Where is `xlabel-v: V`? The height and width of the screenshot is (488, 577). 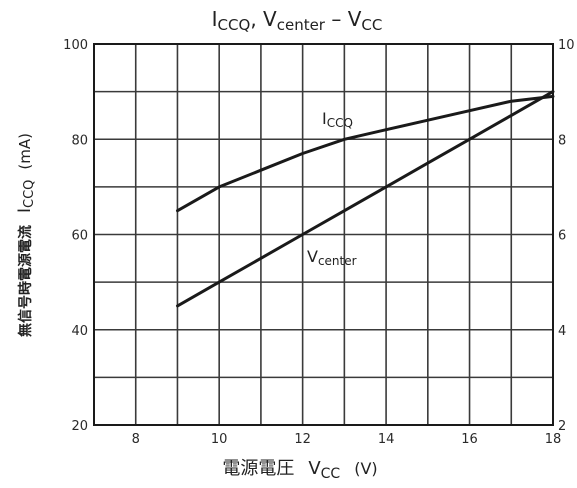 xlabel-v: V is located at coordinates (314, 468).